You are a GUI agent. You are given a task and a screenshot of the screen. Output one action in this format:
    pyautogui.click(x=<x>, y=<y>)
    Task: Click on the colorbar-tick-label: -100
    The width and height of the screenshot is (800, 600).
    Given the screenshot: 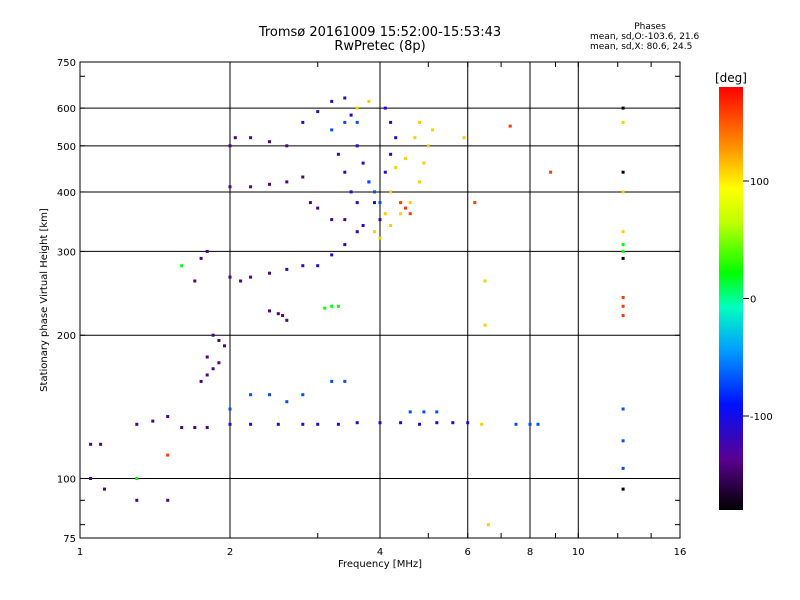 What is the action you would take?
    pyautogui.click(x=761, y=417)
    